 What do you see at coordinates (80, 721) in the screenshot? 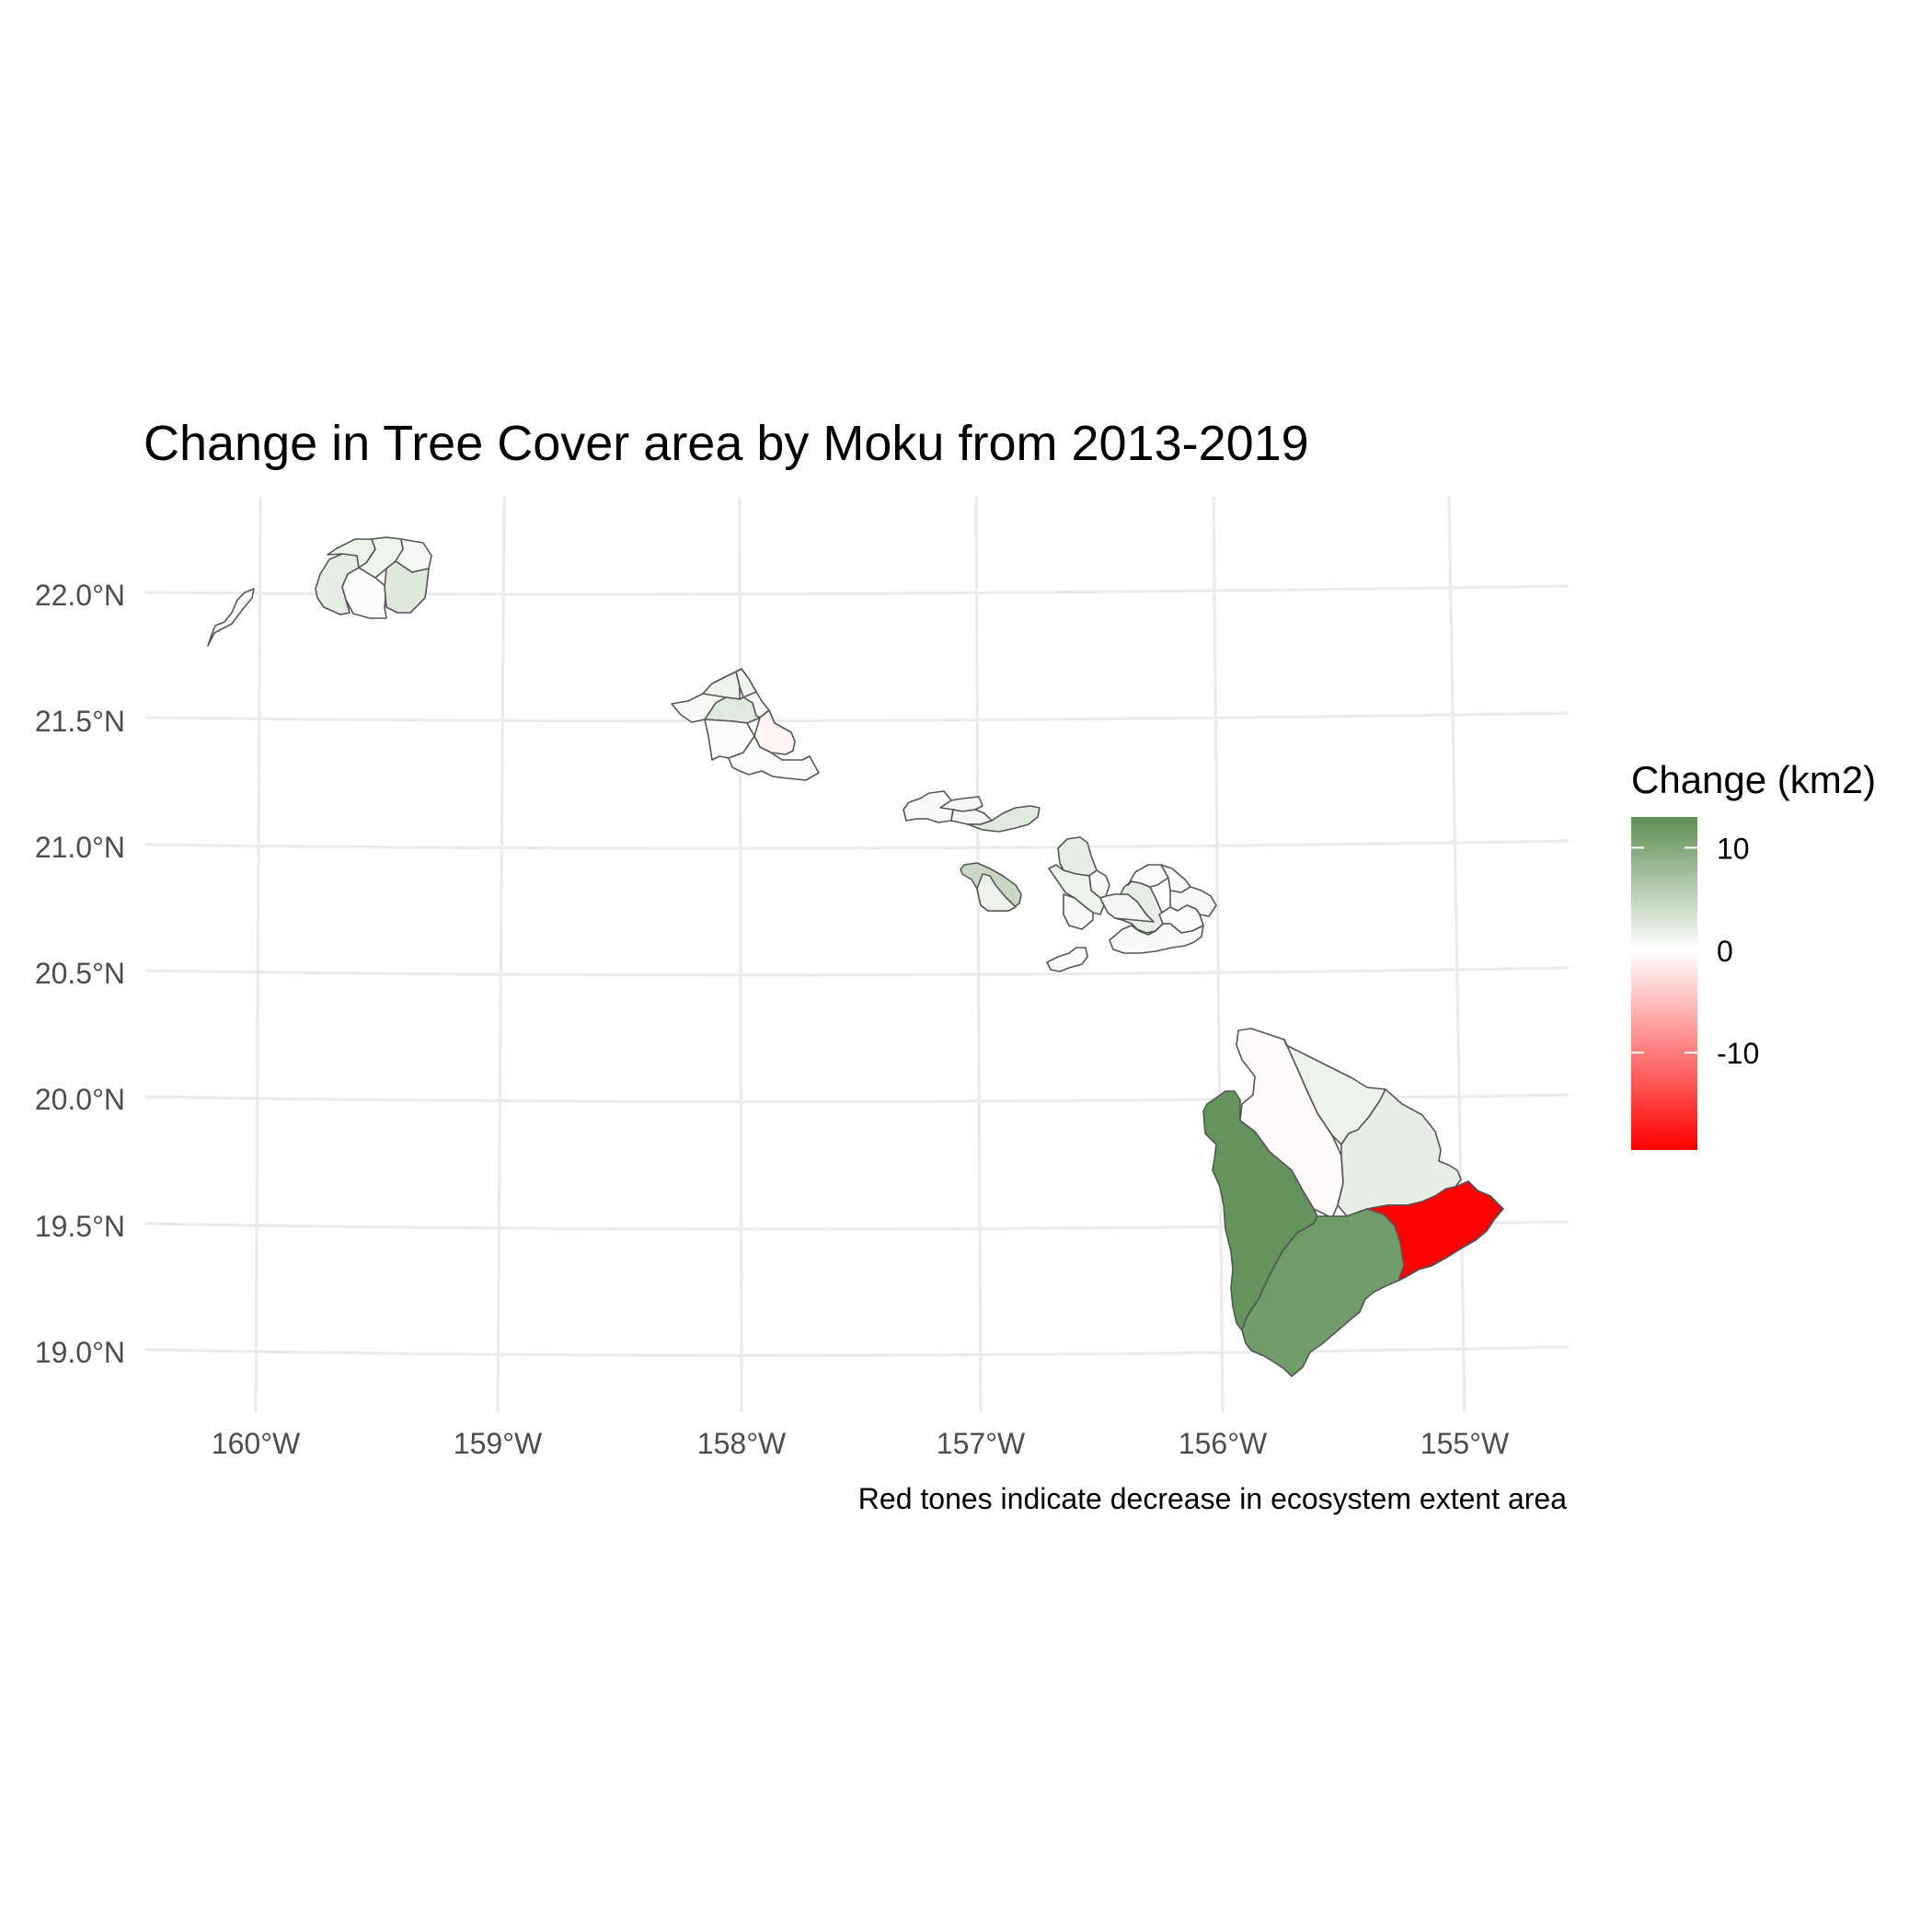
I see `y-tick-label: 21.5°N` at bounding box center [80, 721].